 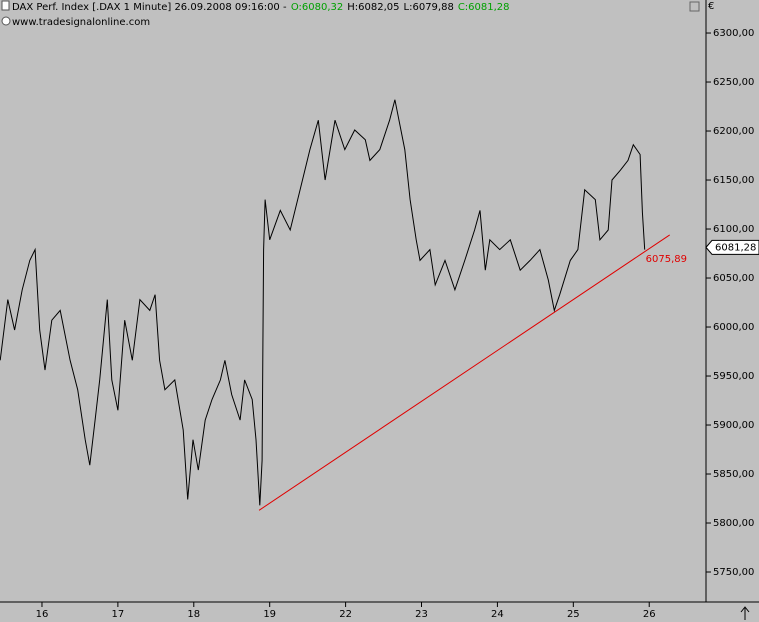 I want to click on x-tick-label: 25, so click(x=573, y=614).